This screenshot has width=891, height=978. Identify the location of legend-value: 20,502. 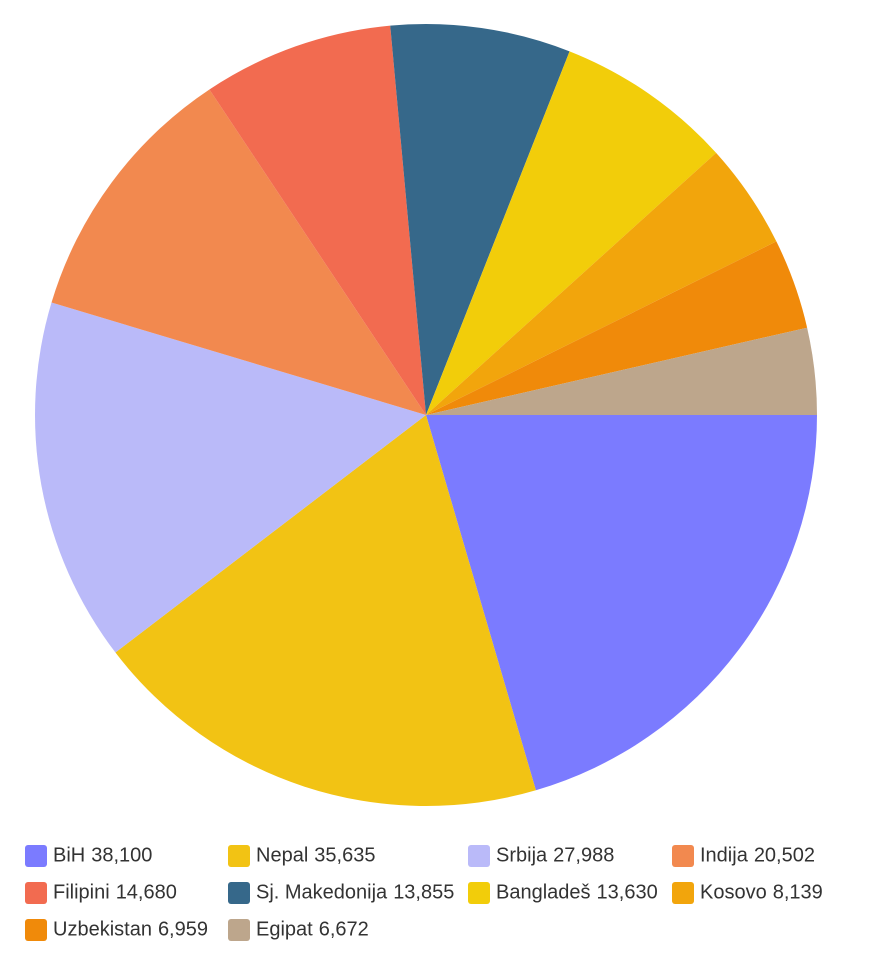
(784, 855).